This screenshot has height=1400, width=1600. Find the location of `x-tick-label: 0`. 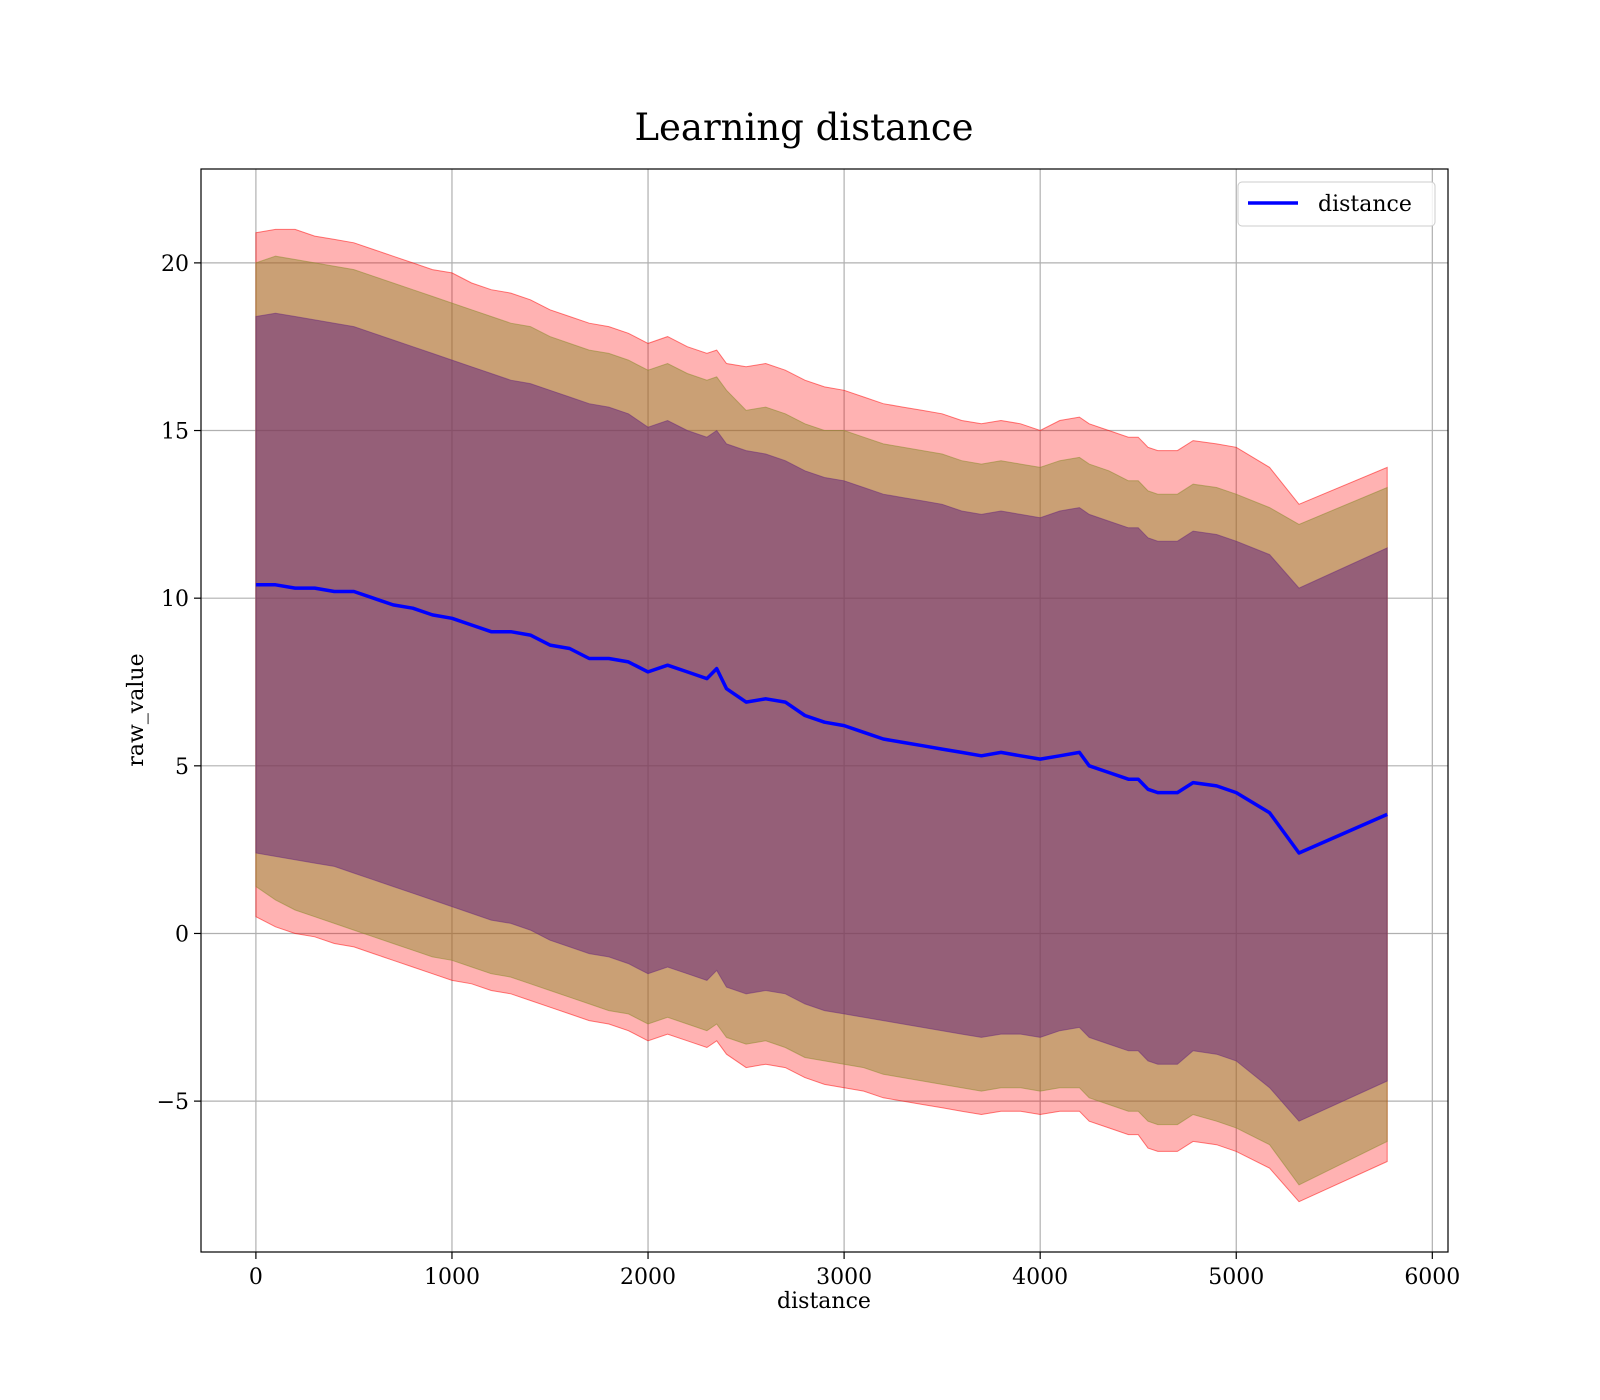

x-tick-label: 0 is located at coordinates (256, 1277).